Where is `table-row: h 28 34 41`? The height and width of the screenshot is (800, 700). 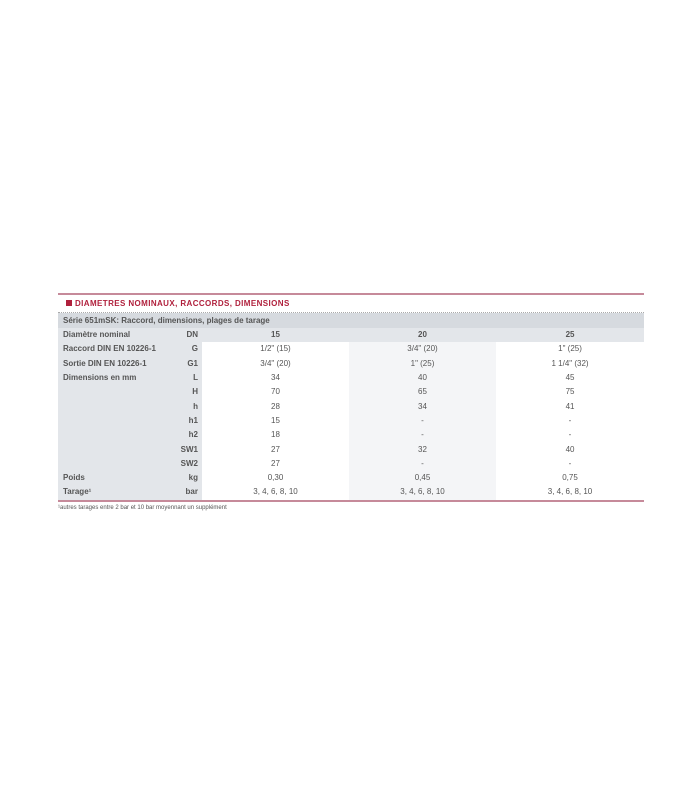 table-row: h 28 34 41 is located at coordinates (351, 406).